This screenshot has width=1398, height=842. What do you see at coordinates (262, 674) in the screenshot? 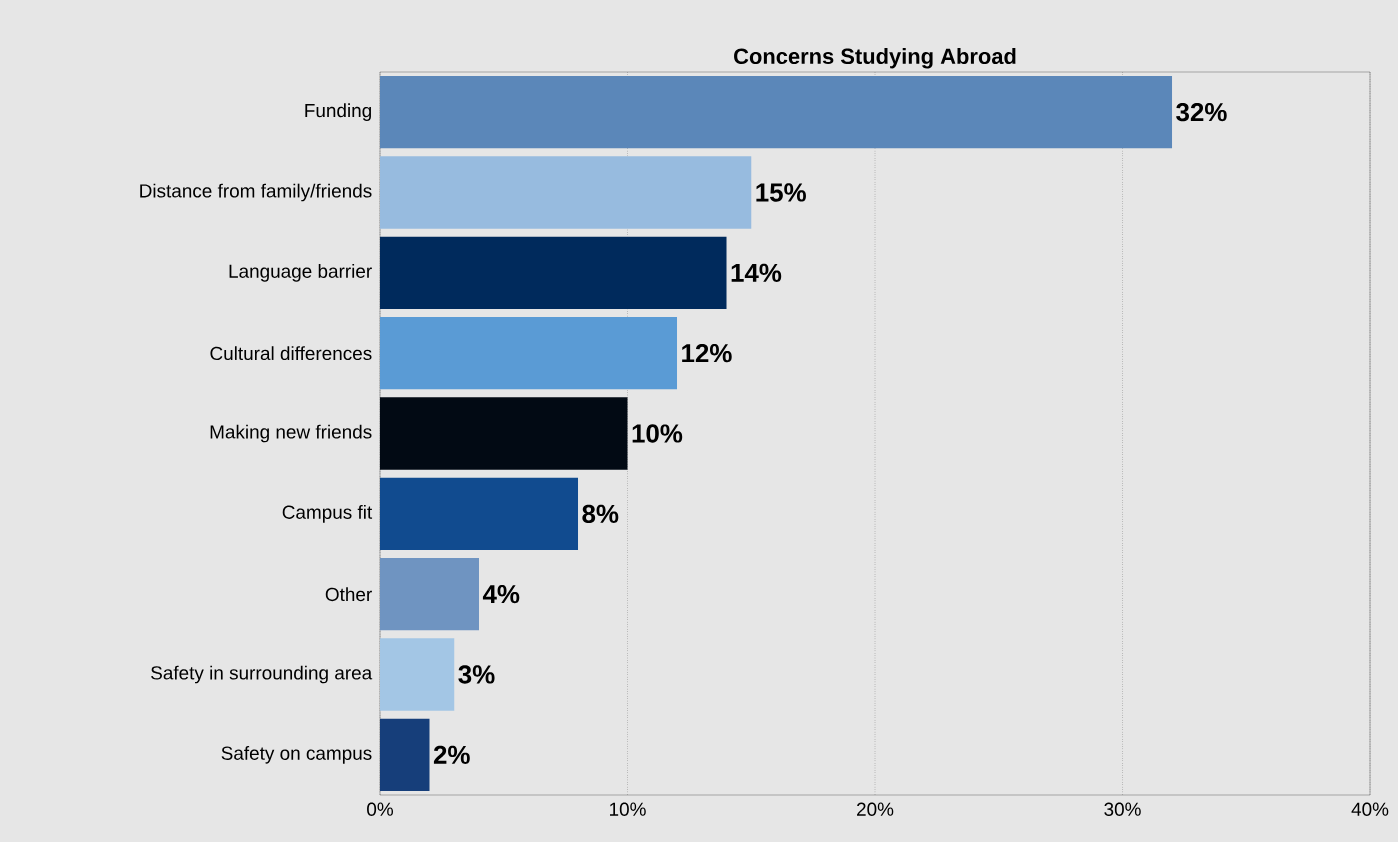
I see `y-tick-label: Safety in surrounding area` at bounding box center [262, 674].